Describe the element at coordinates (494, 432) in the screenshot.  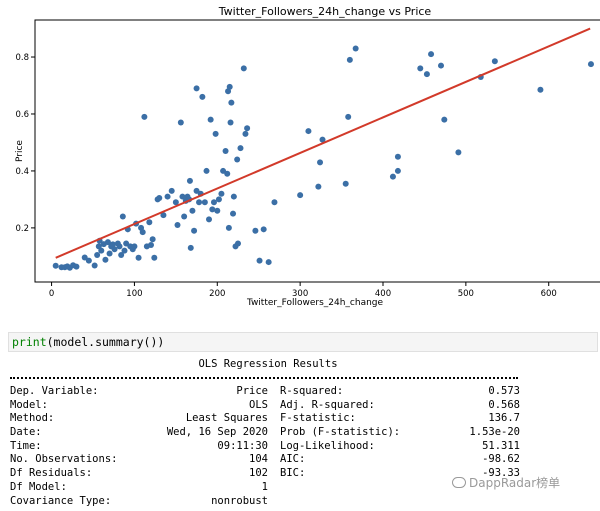
I see `stat-value: 1.53e-20` at that location.